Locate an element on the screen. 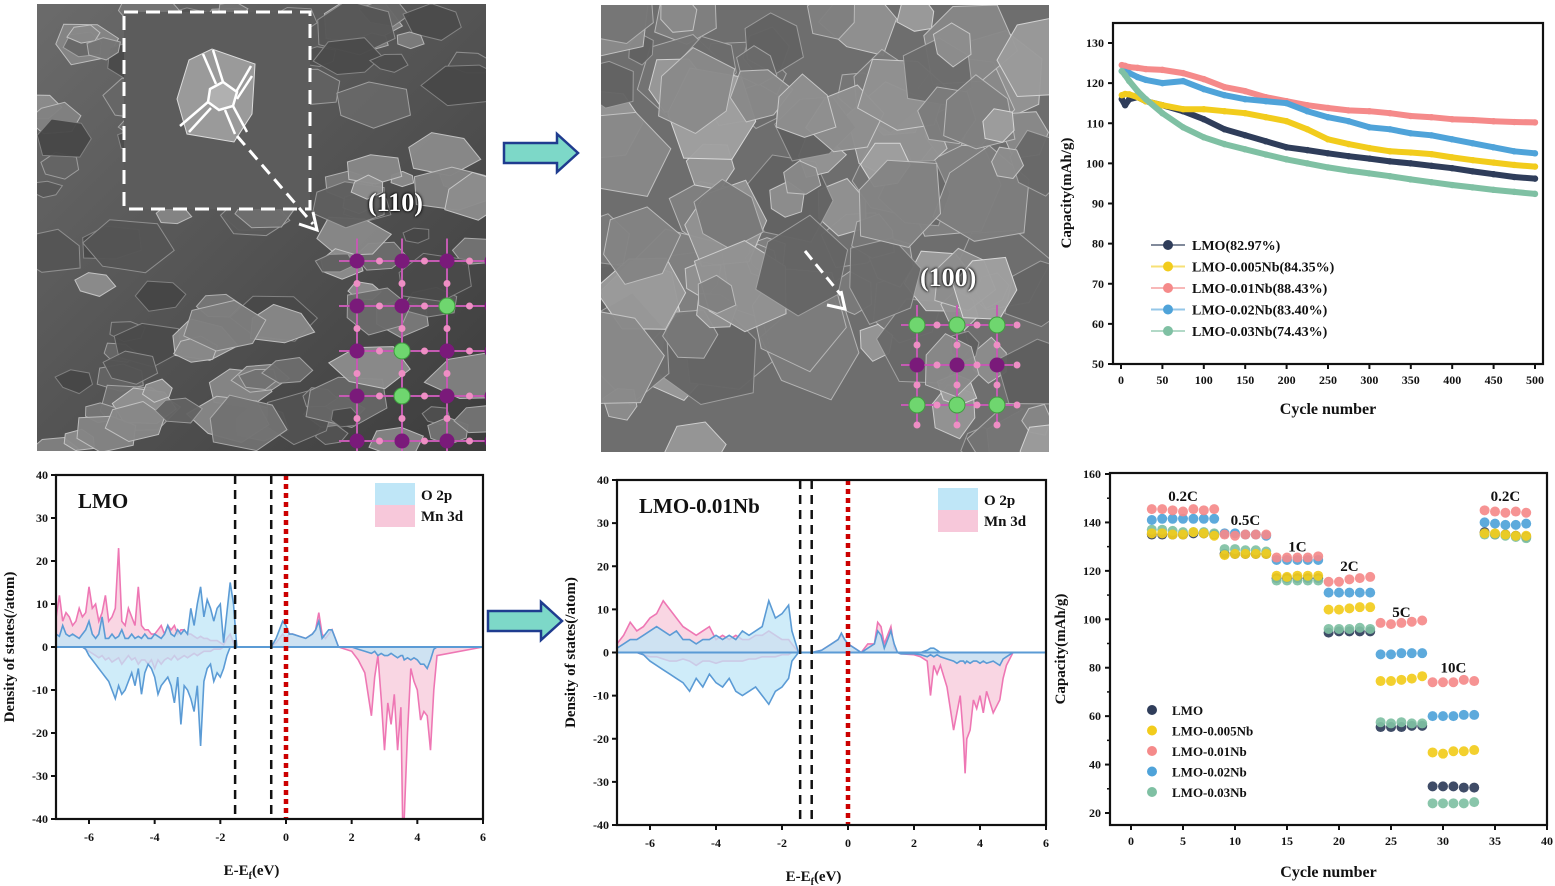 This screenshot has height=886, width=1555. x-axis-label-sub: f is located at coordinates (813, 881).